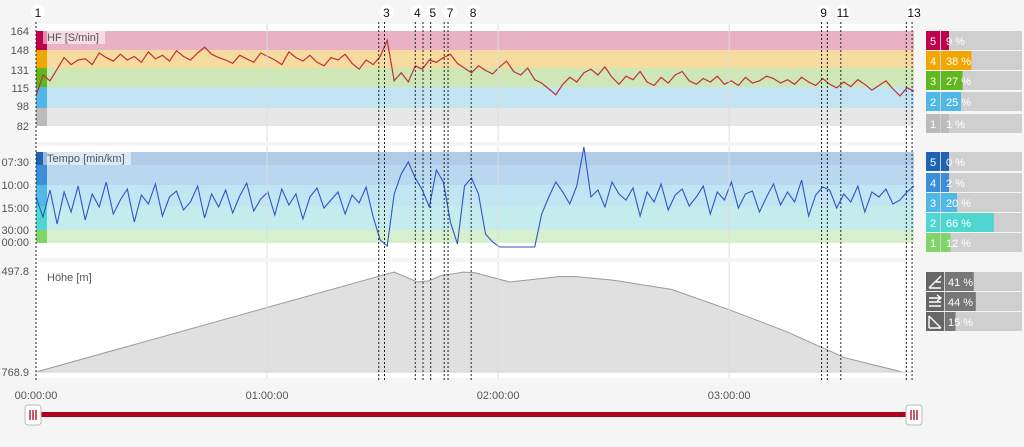 This screenshot has width=1024, height=447. I want to click on pace-panel-title: Tempo [min/km], so click(86, 159).